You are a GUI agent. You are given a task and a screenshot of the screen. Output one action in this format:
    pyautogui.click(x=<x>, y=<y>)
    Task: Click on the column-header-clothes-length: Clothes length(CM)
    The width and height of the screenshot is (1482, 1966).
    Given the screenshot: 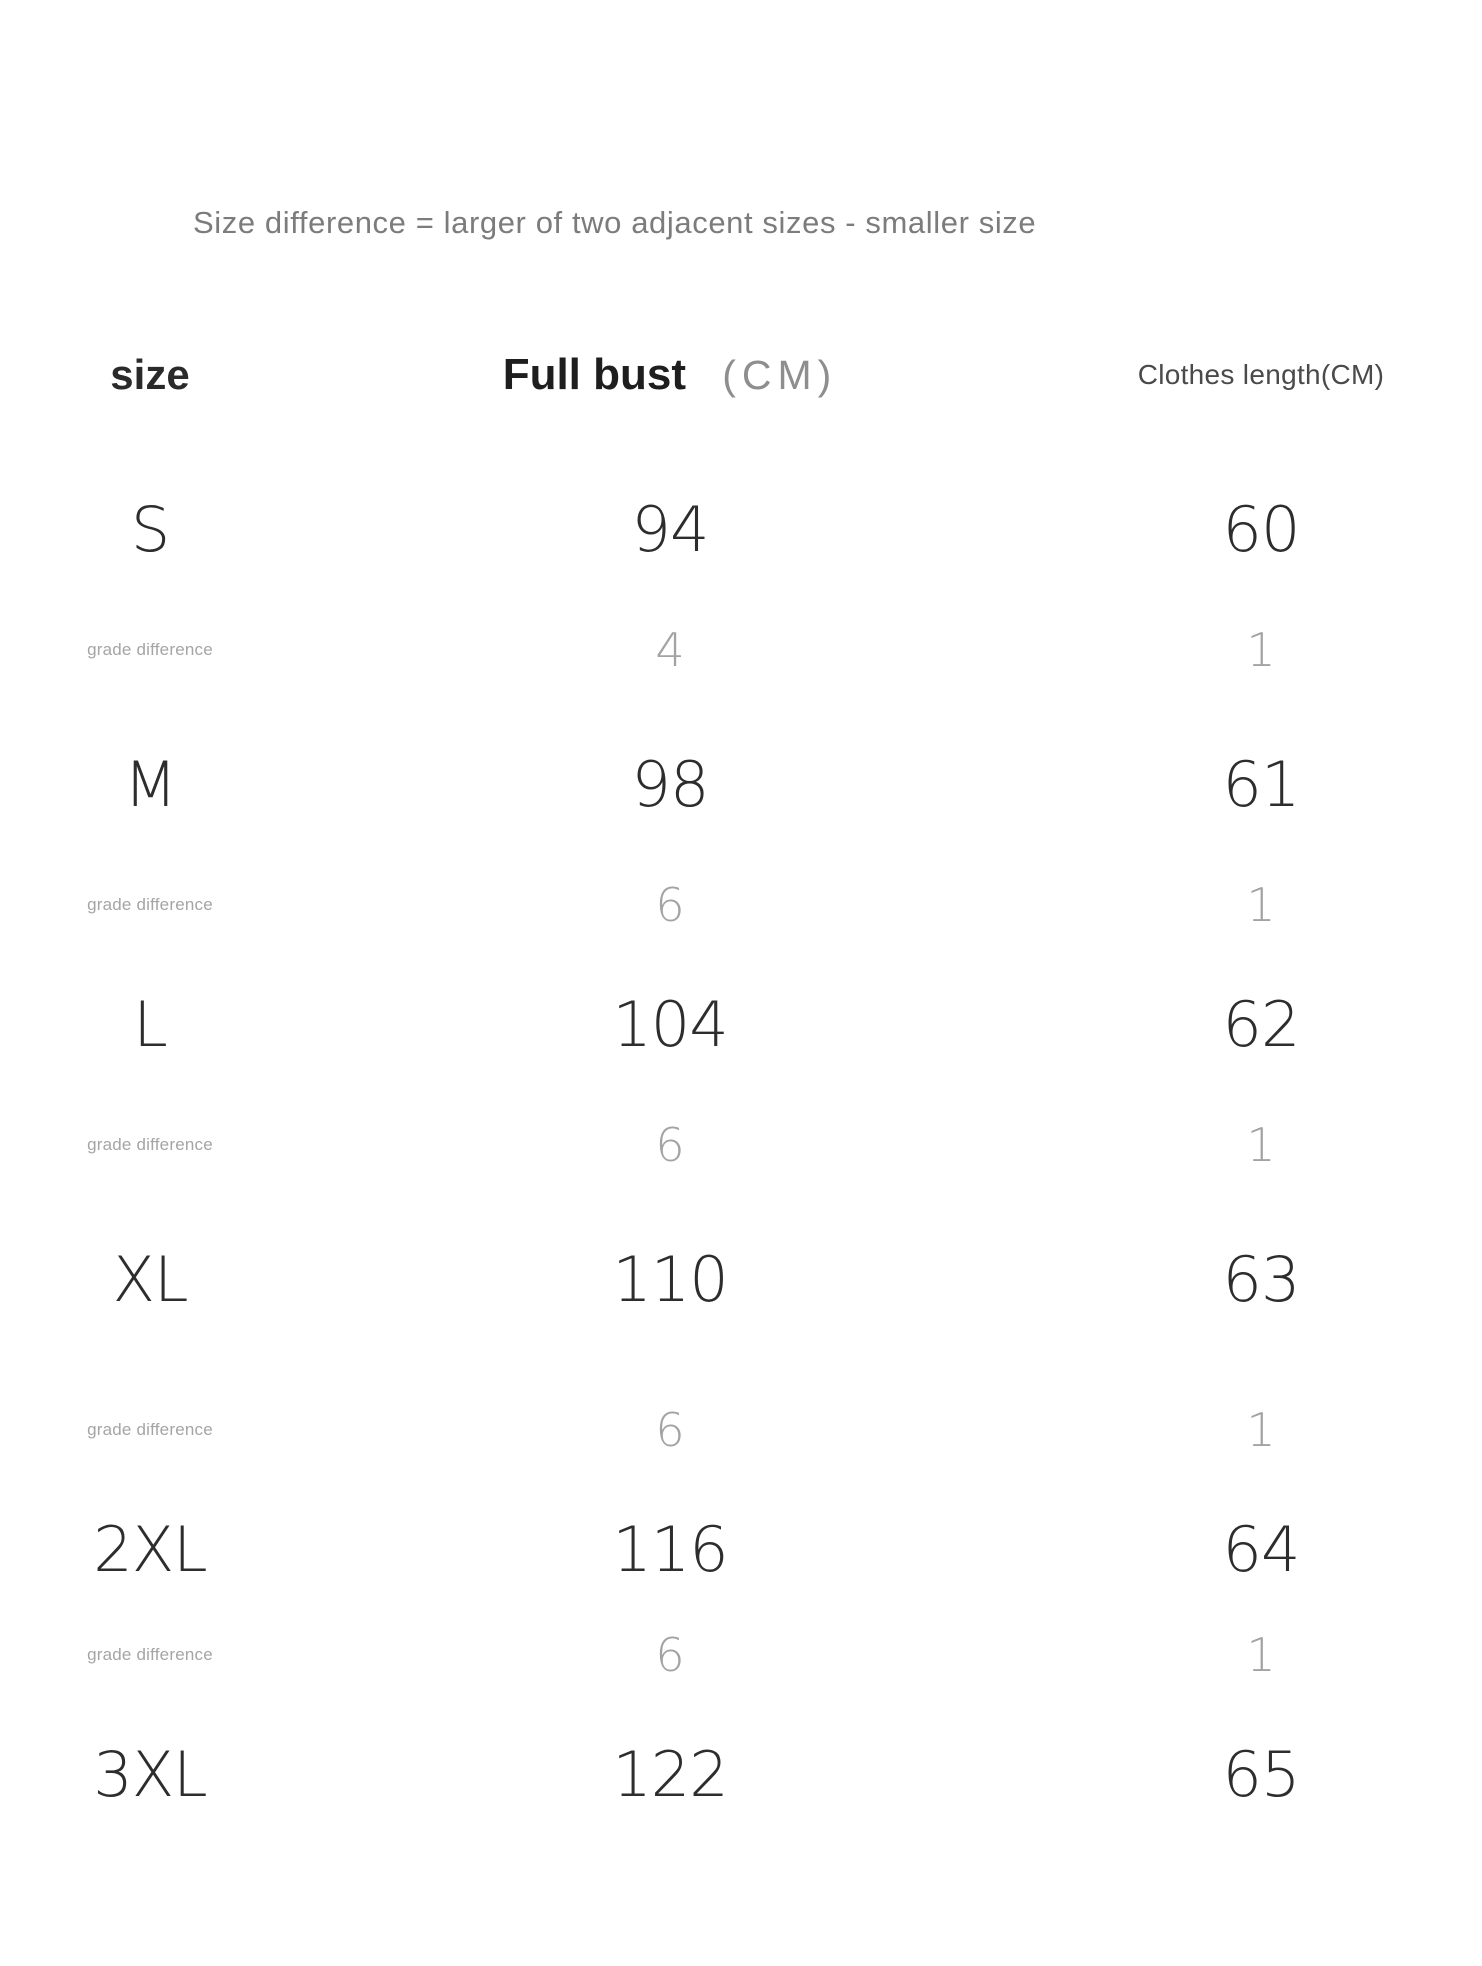 What is the action you would take?
    pyautogui.click(x=1261, y=374)
    